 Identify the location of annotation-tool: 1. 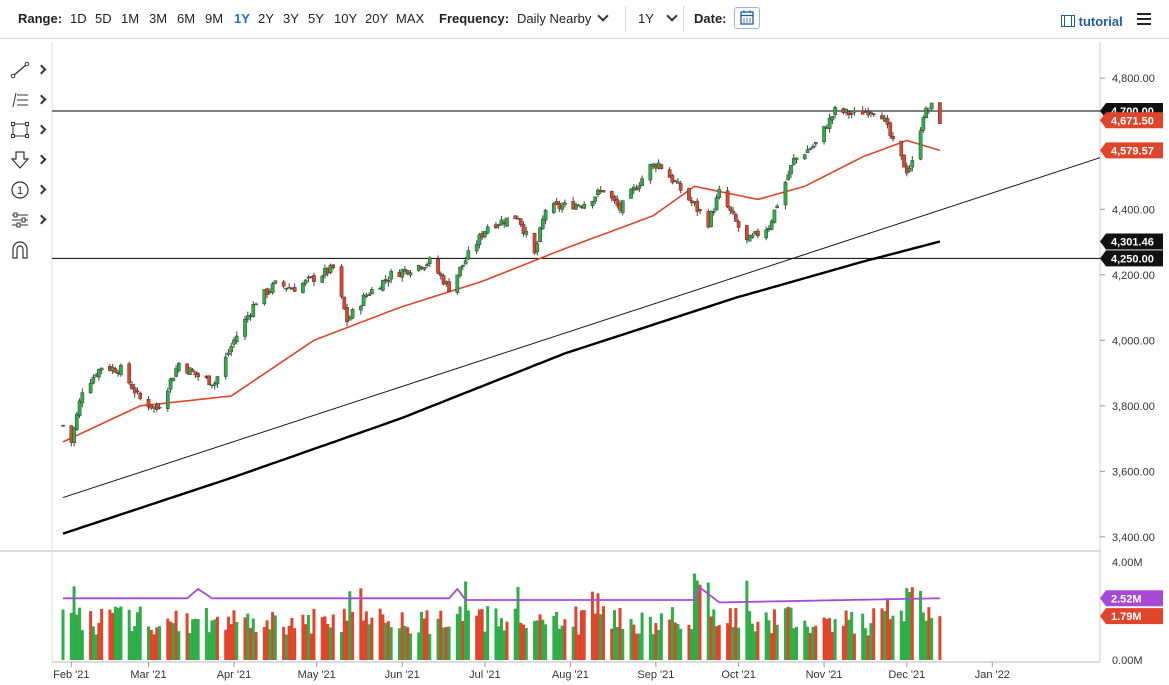
(28, 191).